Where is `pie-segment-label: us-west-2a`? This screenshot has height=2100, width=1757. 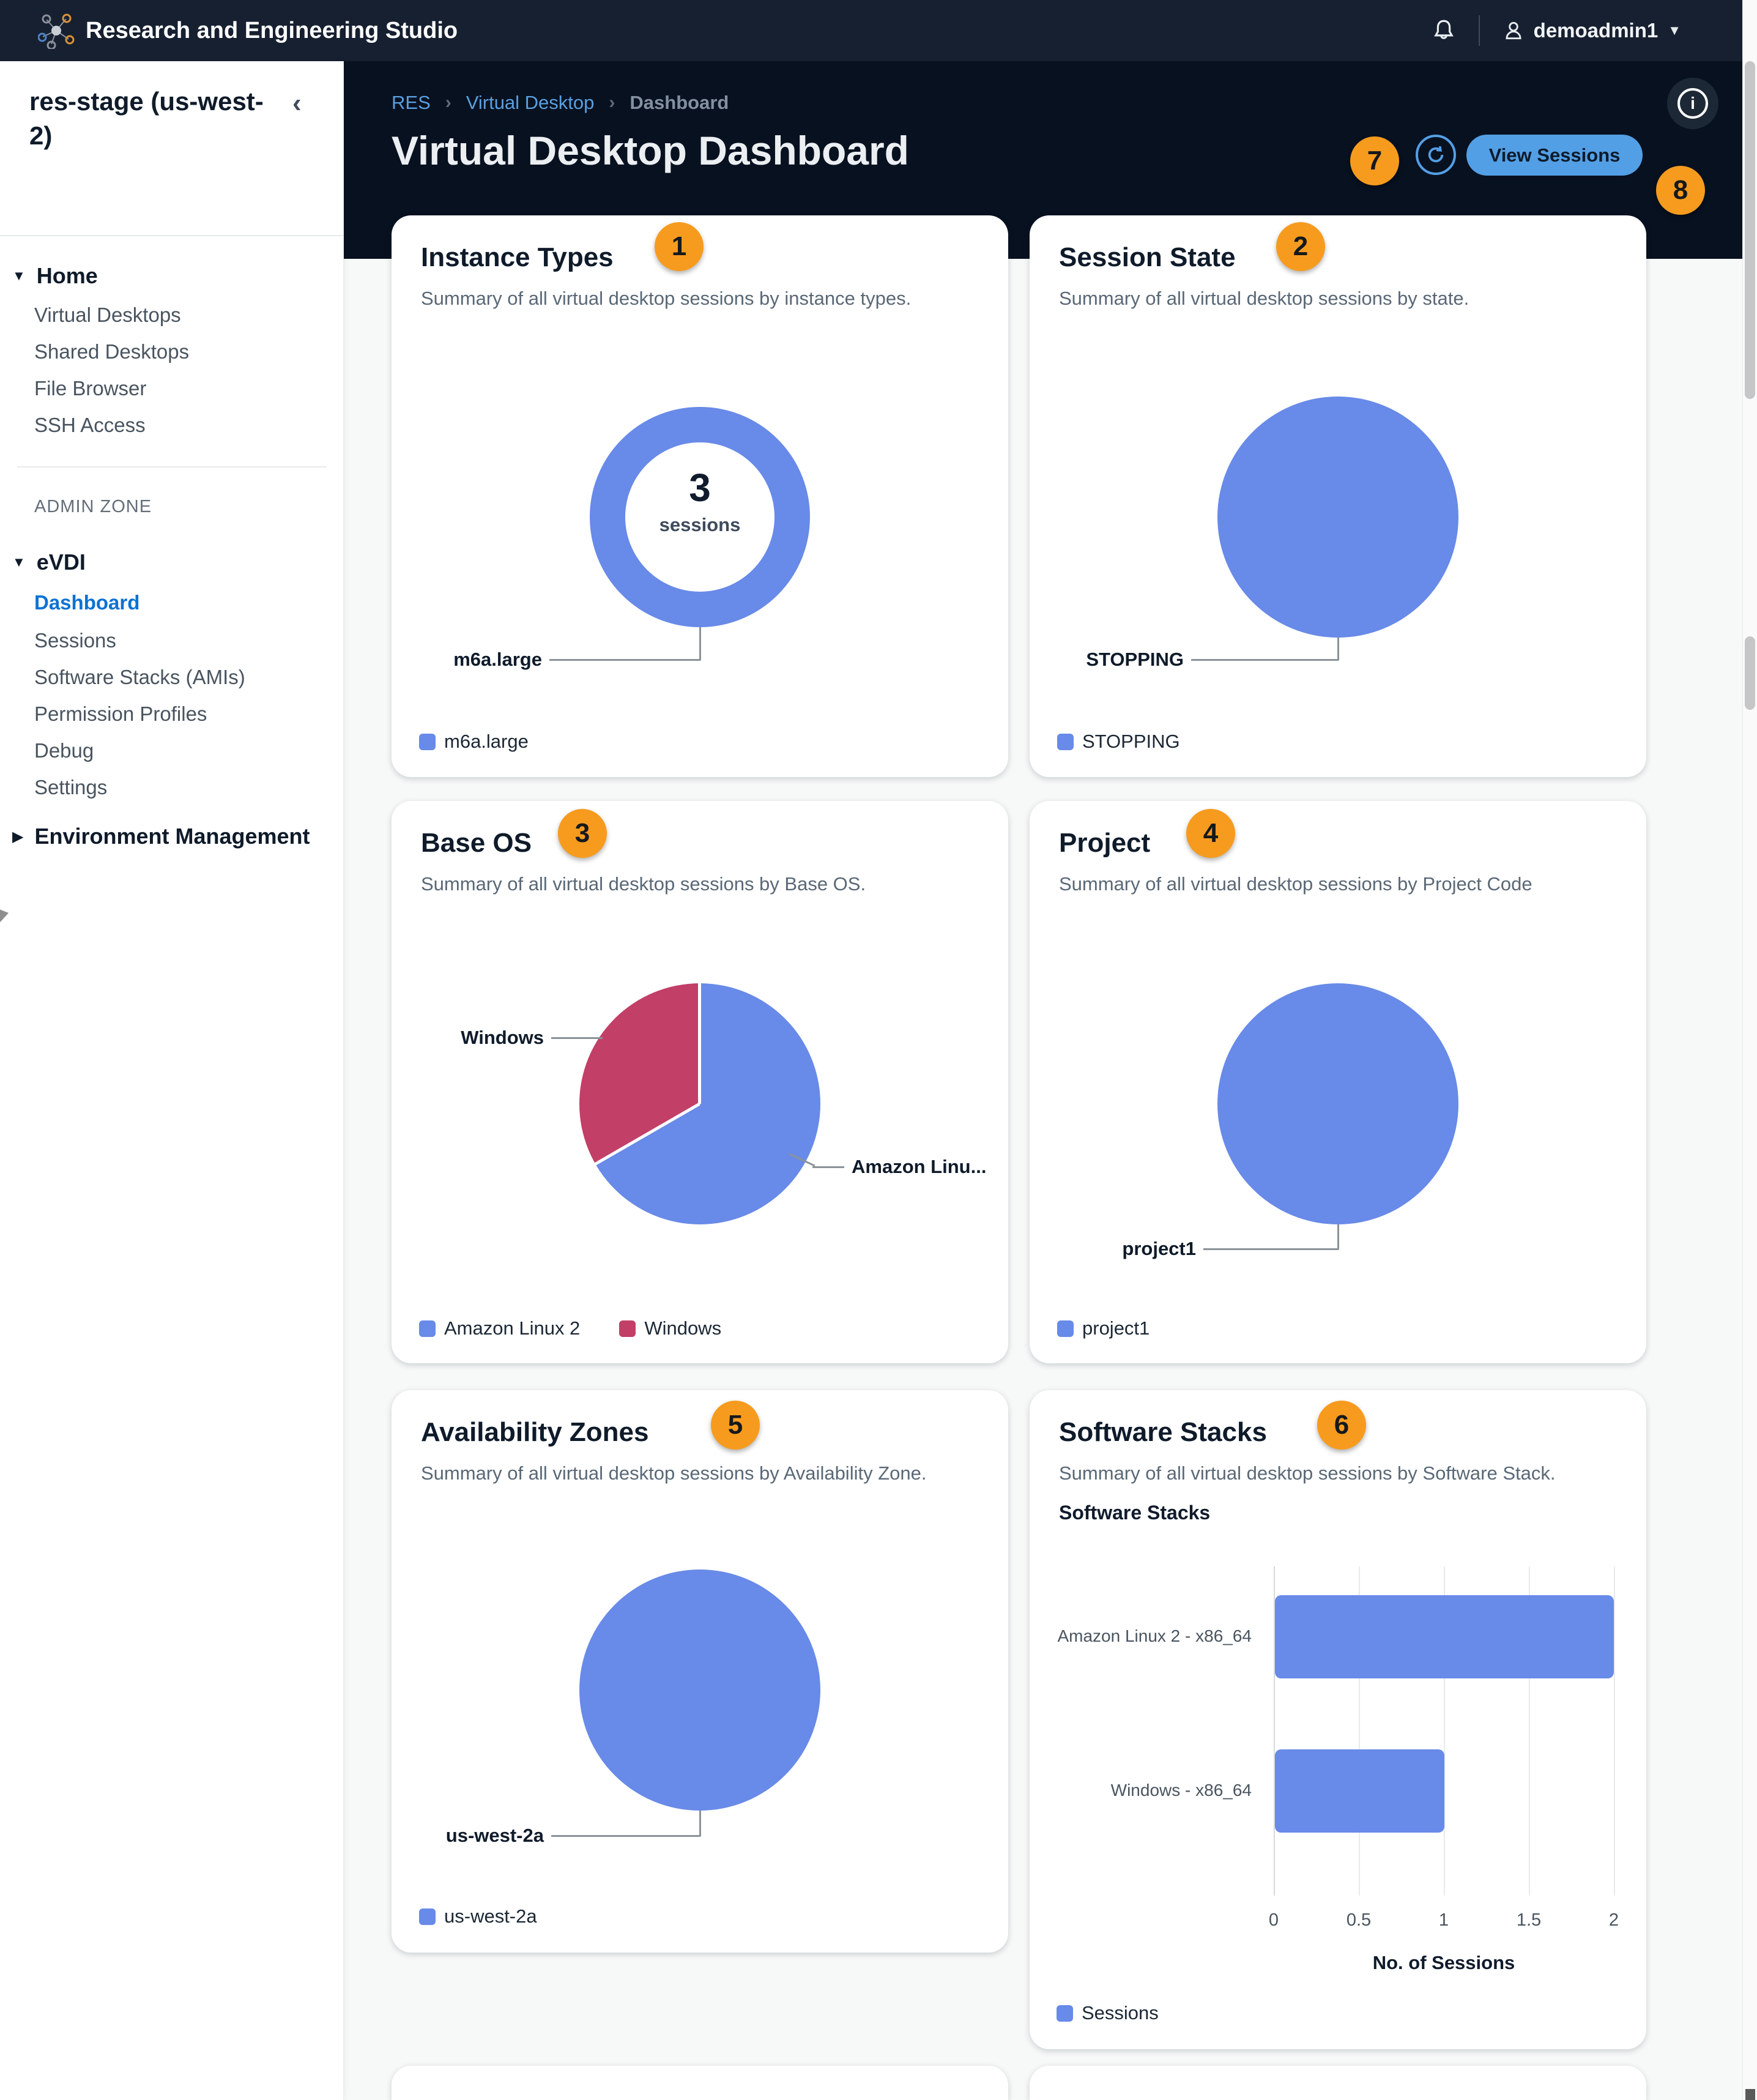 pie-segment-label: us-west-2a is located at coordinates (494, 1835).